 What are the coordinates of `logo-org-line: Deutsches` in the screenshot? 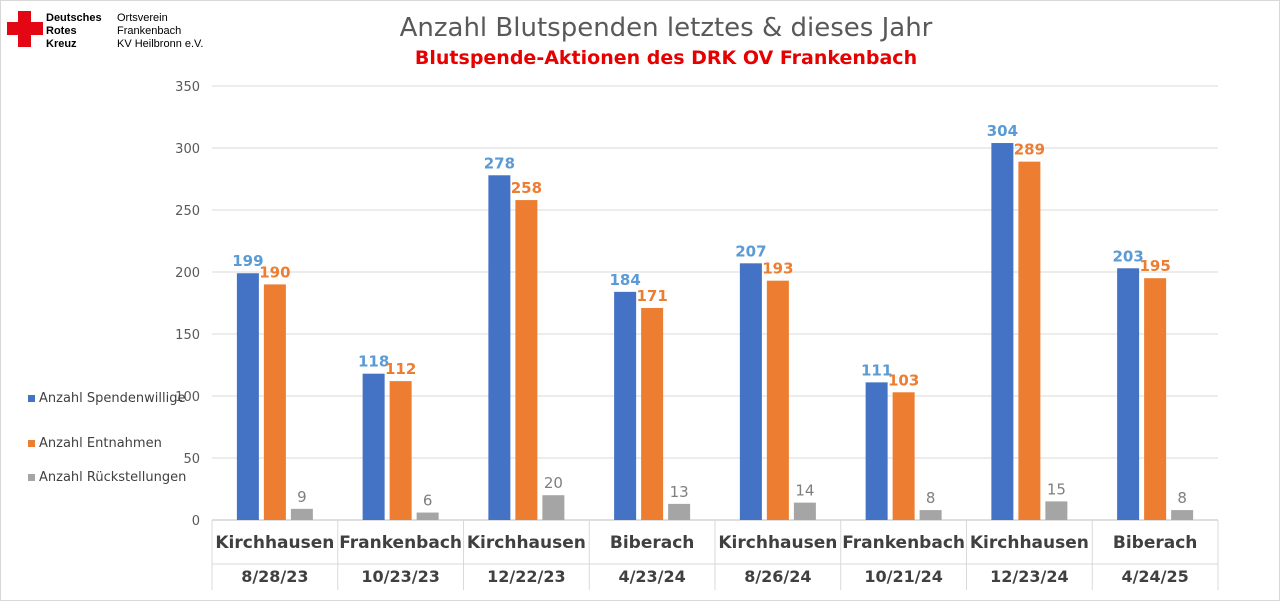 It's located at (74, 18).